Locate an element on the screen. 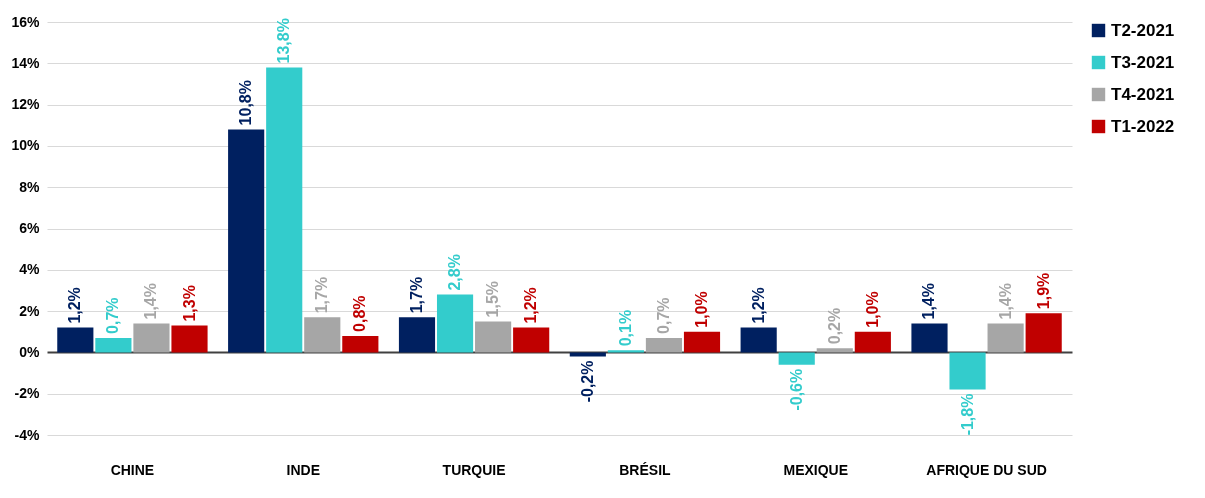 This screenshot has height=498, width=1205. legend-label: T4-2021 is located at coordinates (1143, 94).